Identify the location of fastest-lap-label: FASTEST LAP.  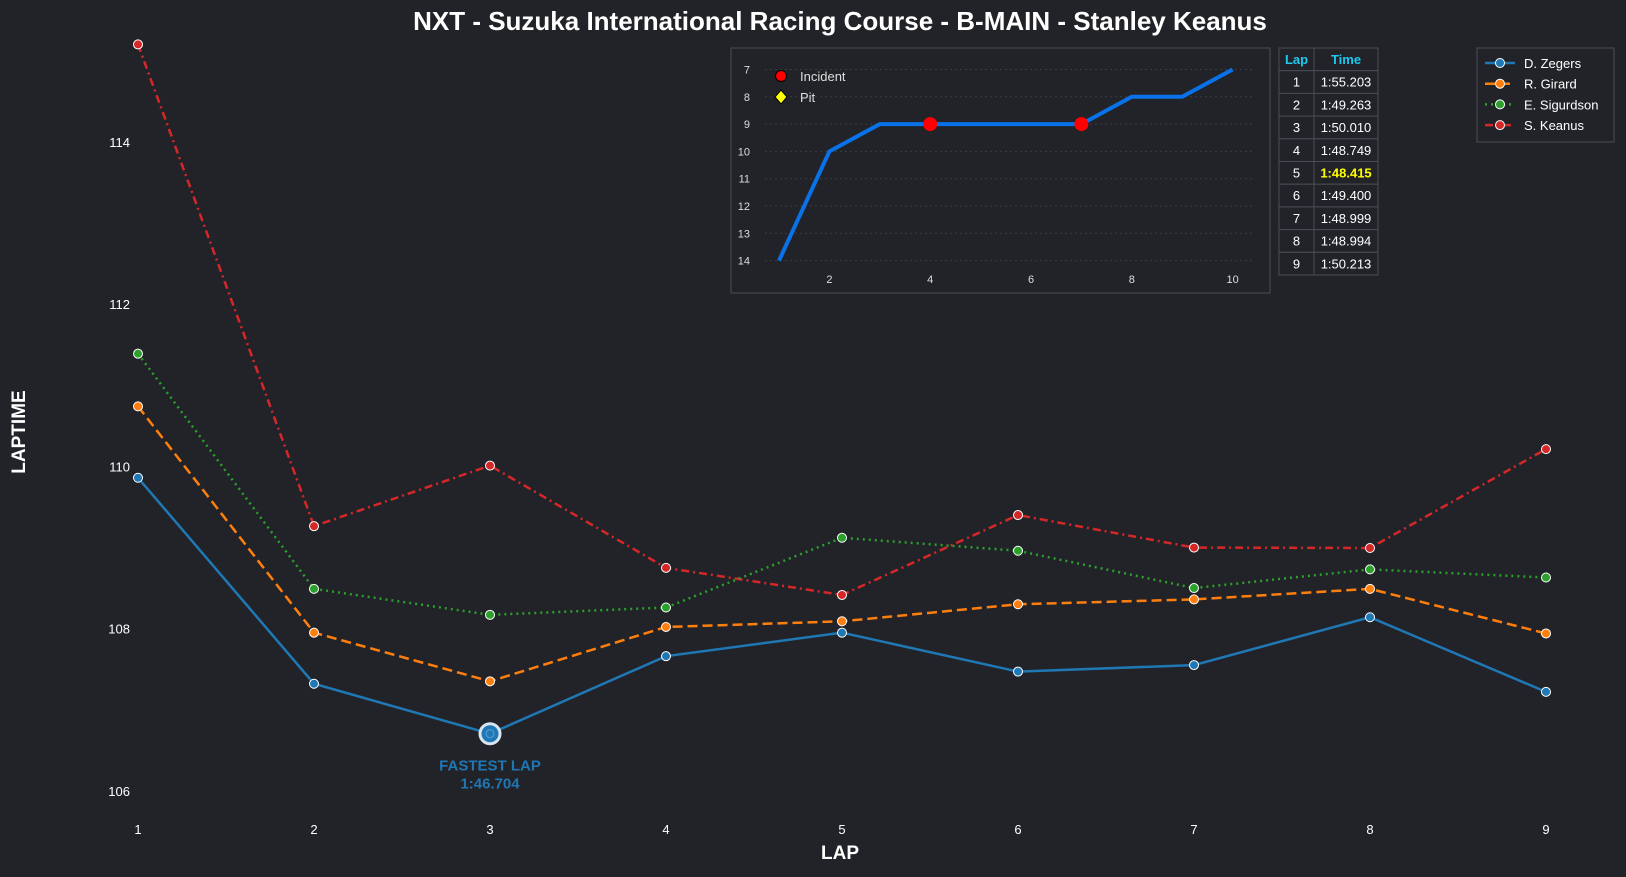
(490, 766).